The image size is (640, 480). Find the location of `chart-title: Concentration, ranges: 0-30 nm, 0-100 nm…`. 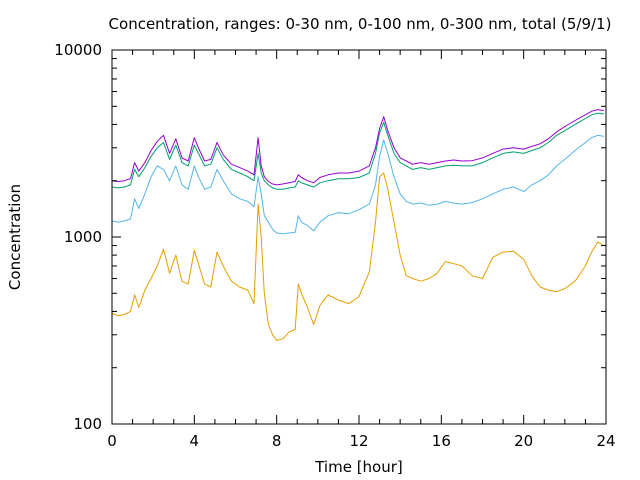

chart-title: Concentration, ranges: 0-30 nm, 0-100 nm… is located at coordinates (360, 24).